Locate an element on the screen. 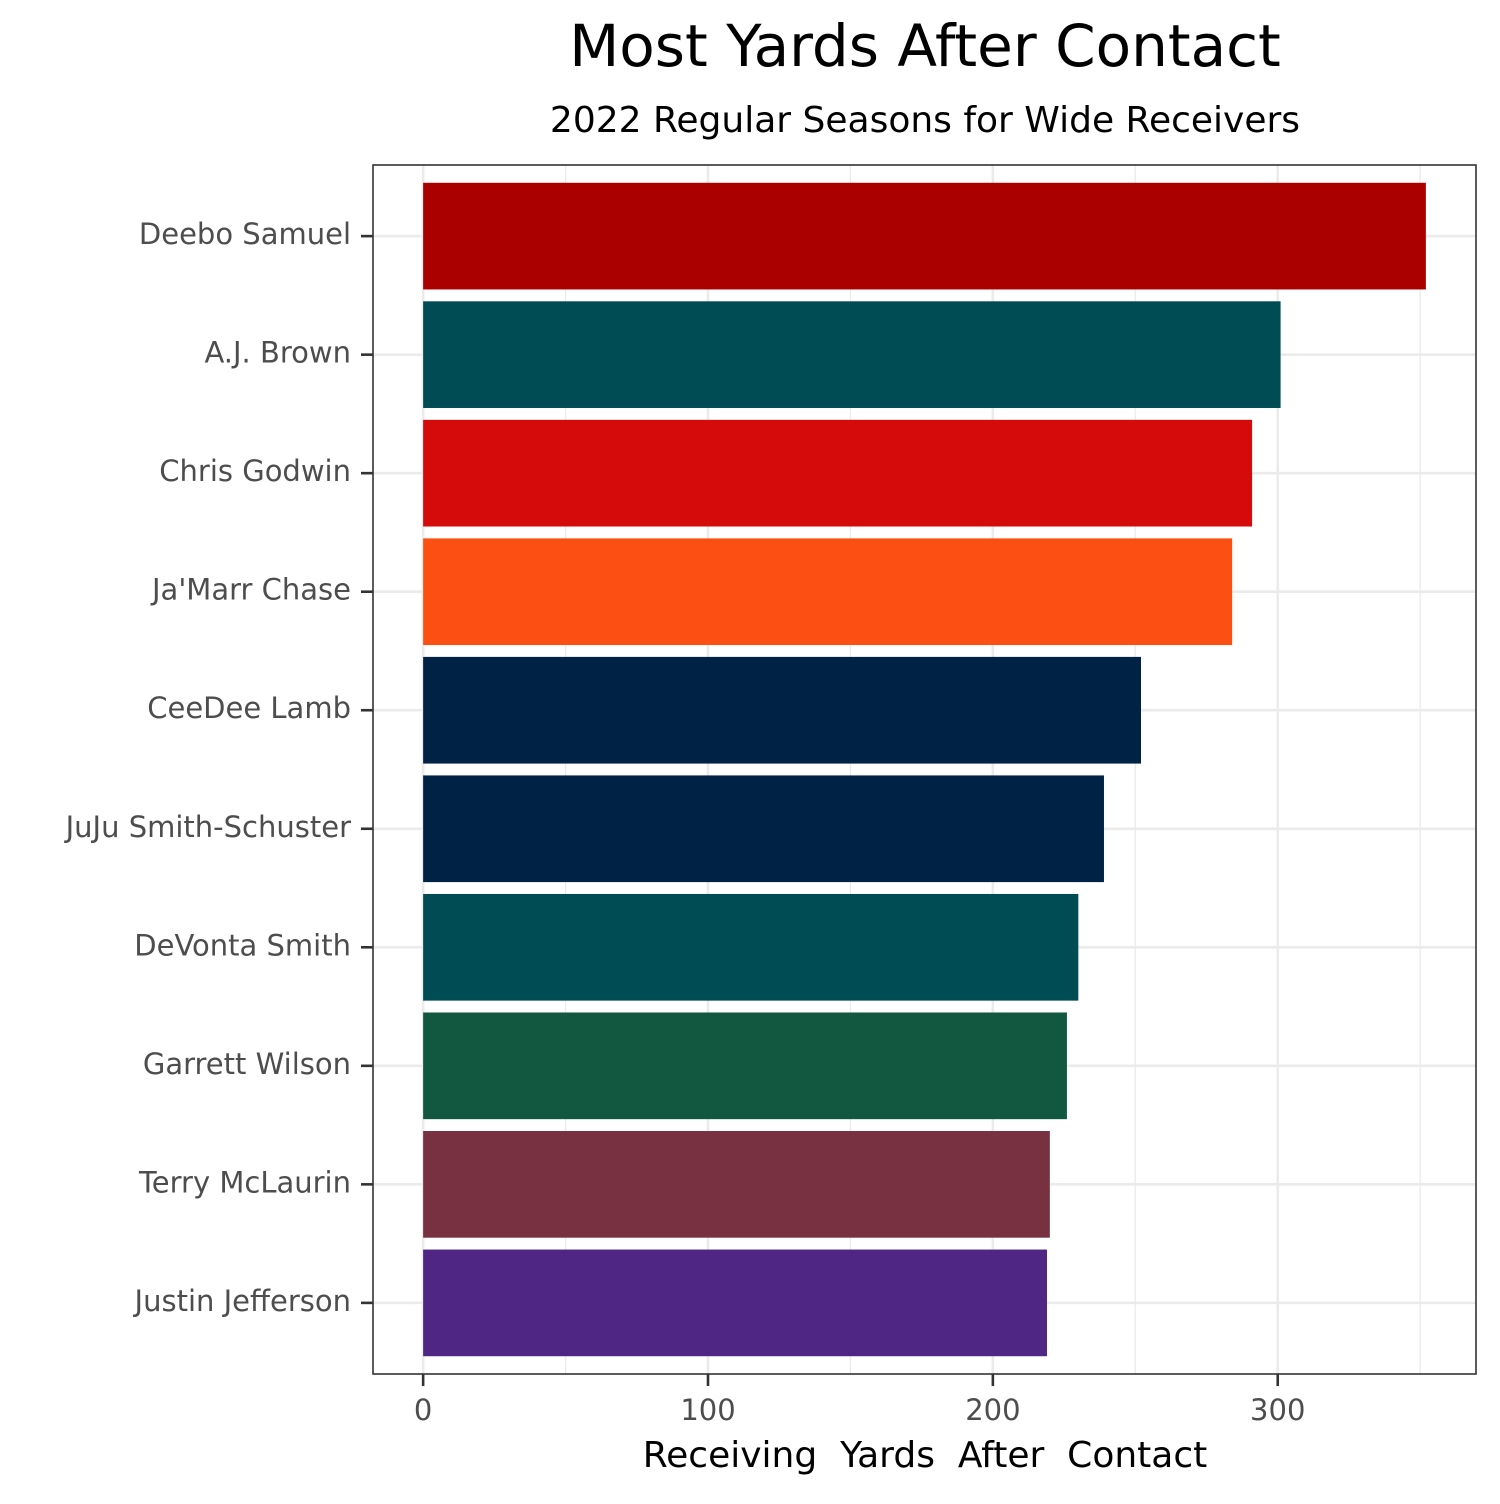 The width and height of the screenshot is (1500, 1504). y-tick-label: JuJu Smith-Schuster is located at coordinates (207, 827).